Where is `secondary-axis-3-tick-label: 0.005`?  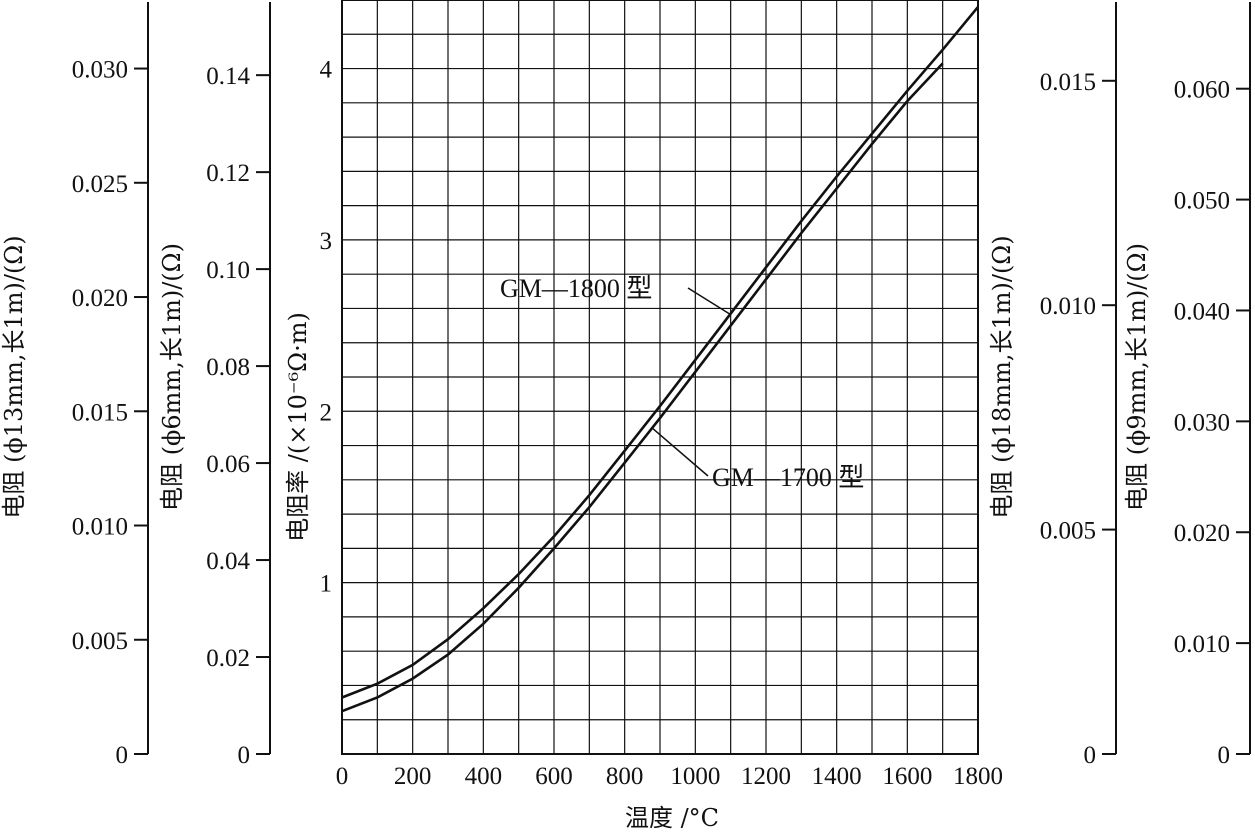
secondary-axis-3-tick-label: 0.005 is located at coordinates (1068, 531).